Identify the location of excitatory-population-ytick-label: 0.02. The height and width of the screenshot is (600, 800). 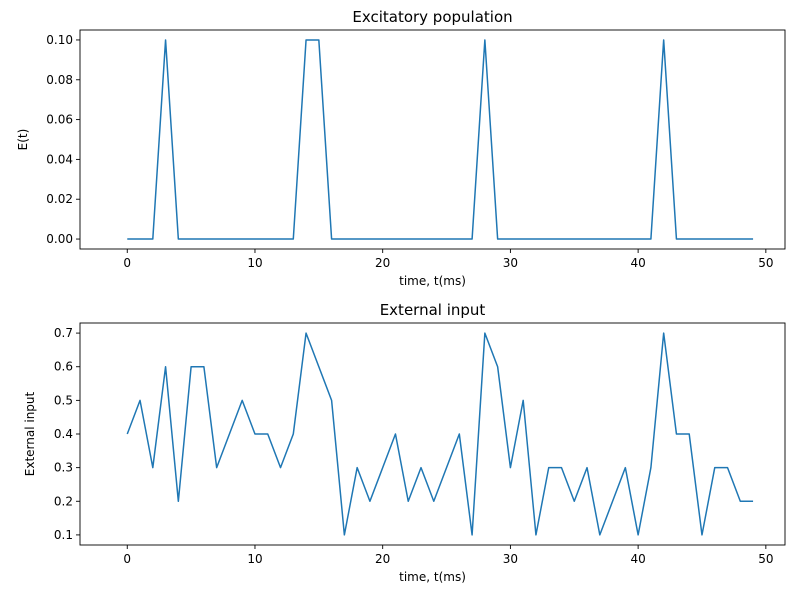
(59, 199).